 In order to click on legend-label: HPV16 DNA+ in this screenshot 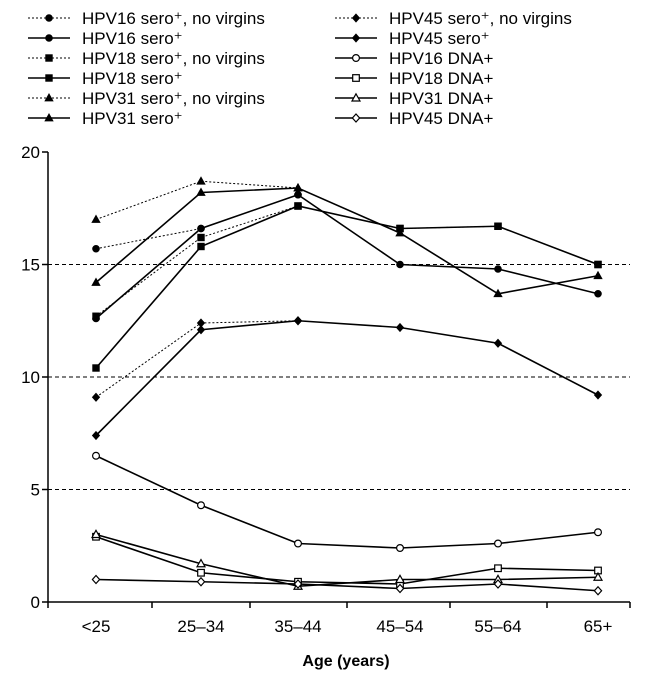, I will do `click(441, 58)`.